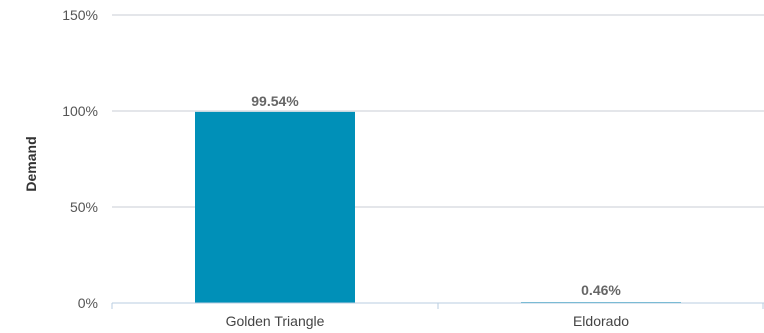 Image resolution: width=764 pixels, height=333 pixels. What do you see at coordinates (80, 111) in the screenshot?
I see `y-tick-label: 100%` at bounding box center [80, 111].